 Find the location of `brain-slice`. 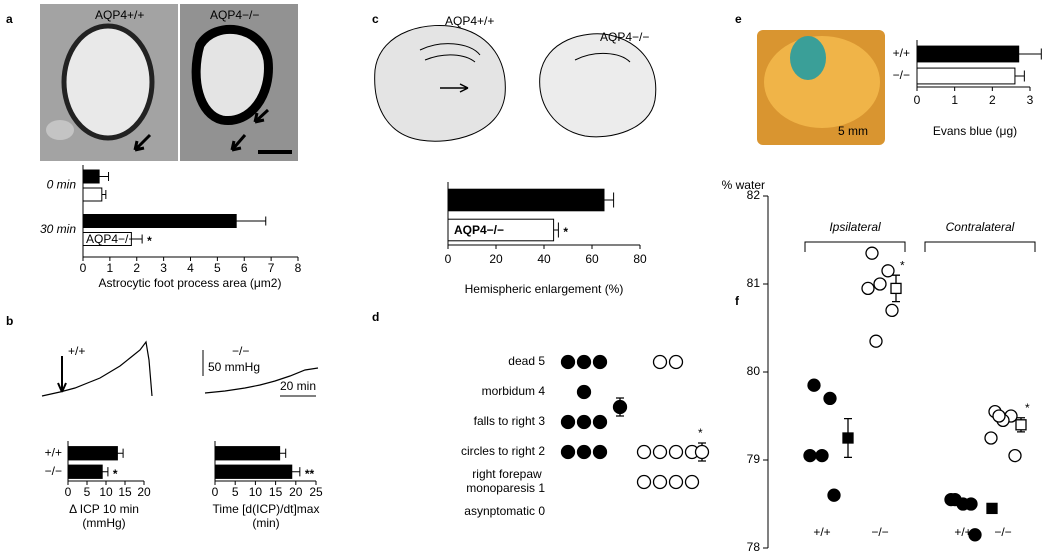

brain-slice is located at coordinates (440, 83).